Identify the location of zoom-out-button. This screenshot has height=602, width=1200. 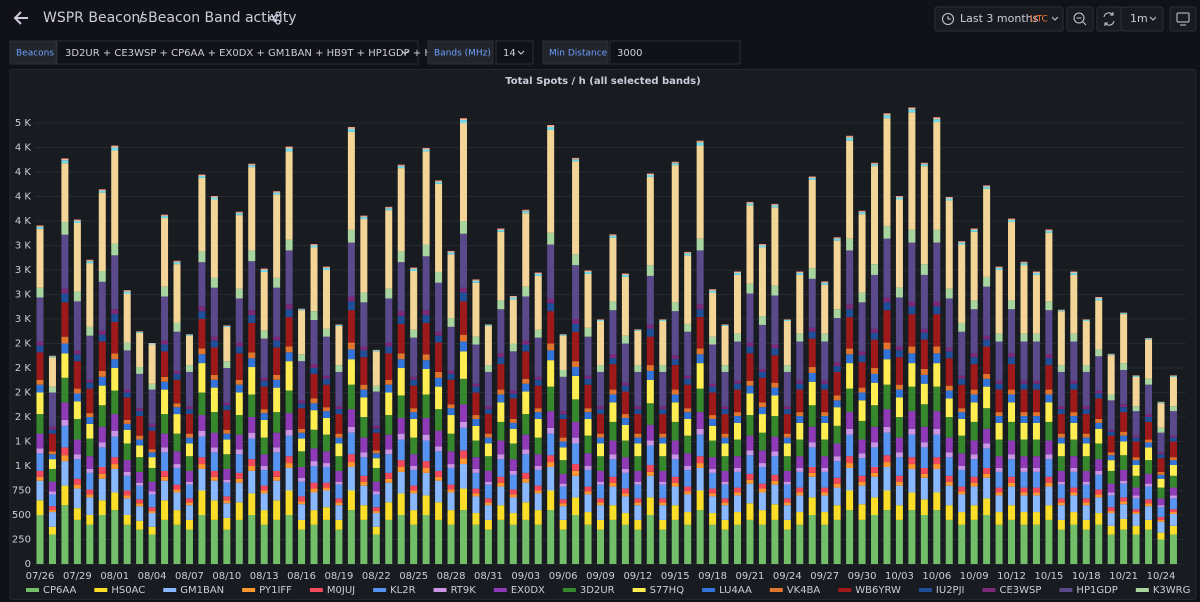
(1080, 19).